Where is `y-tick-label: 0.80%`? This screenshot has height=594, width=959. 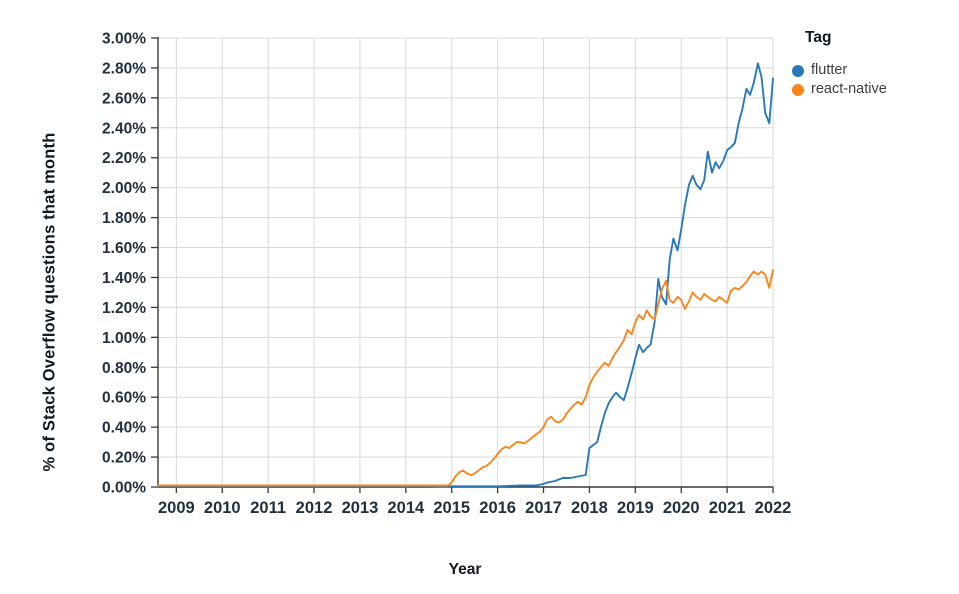
y-tick-label: 0.80% is located at coordinates (124, 368).